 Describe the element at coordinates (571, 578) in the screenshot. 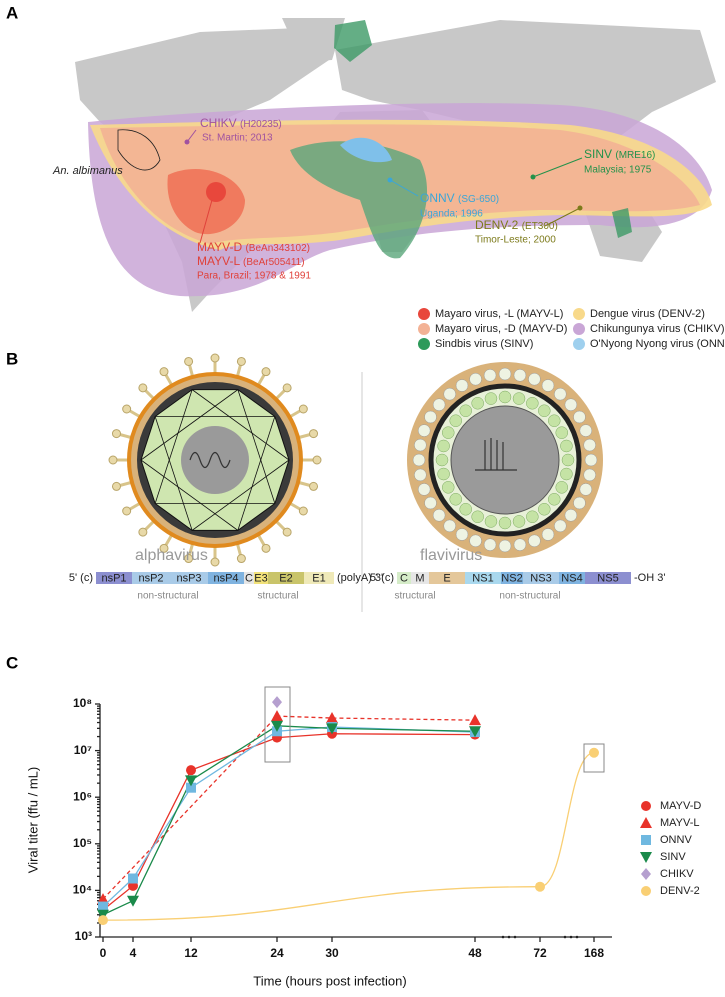

I see `gene-label: NS4` at that location.